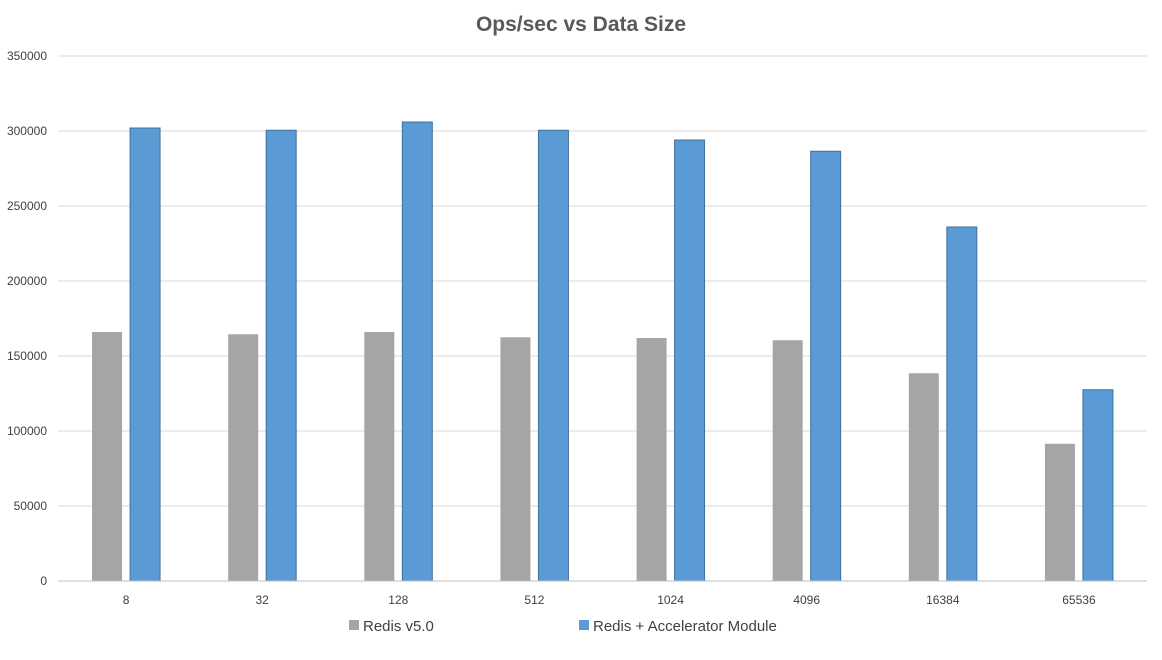 The width and height of the screenshot is (1162, 660). What do you see at coordinates (263, 600) in the screenshot?
I see `x-tick-label: 32` at bounding box center [263, 600].